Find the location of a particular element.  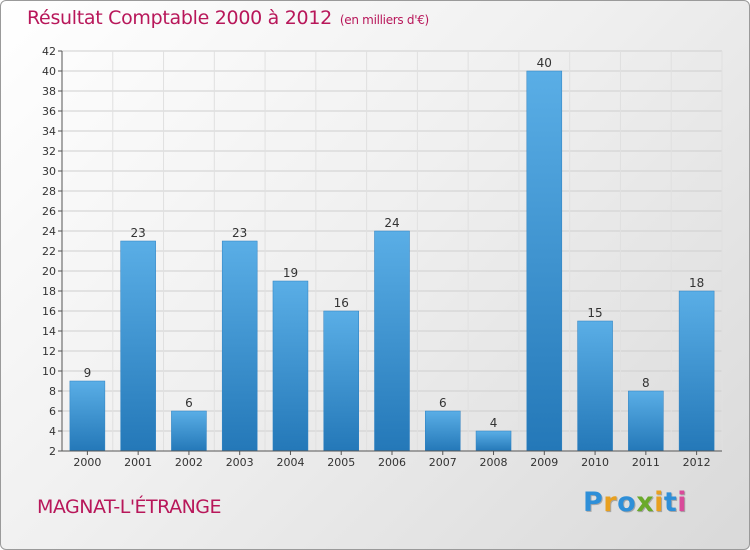

x-tick-label-2012: 2012 is located at coordinates (697, 462).